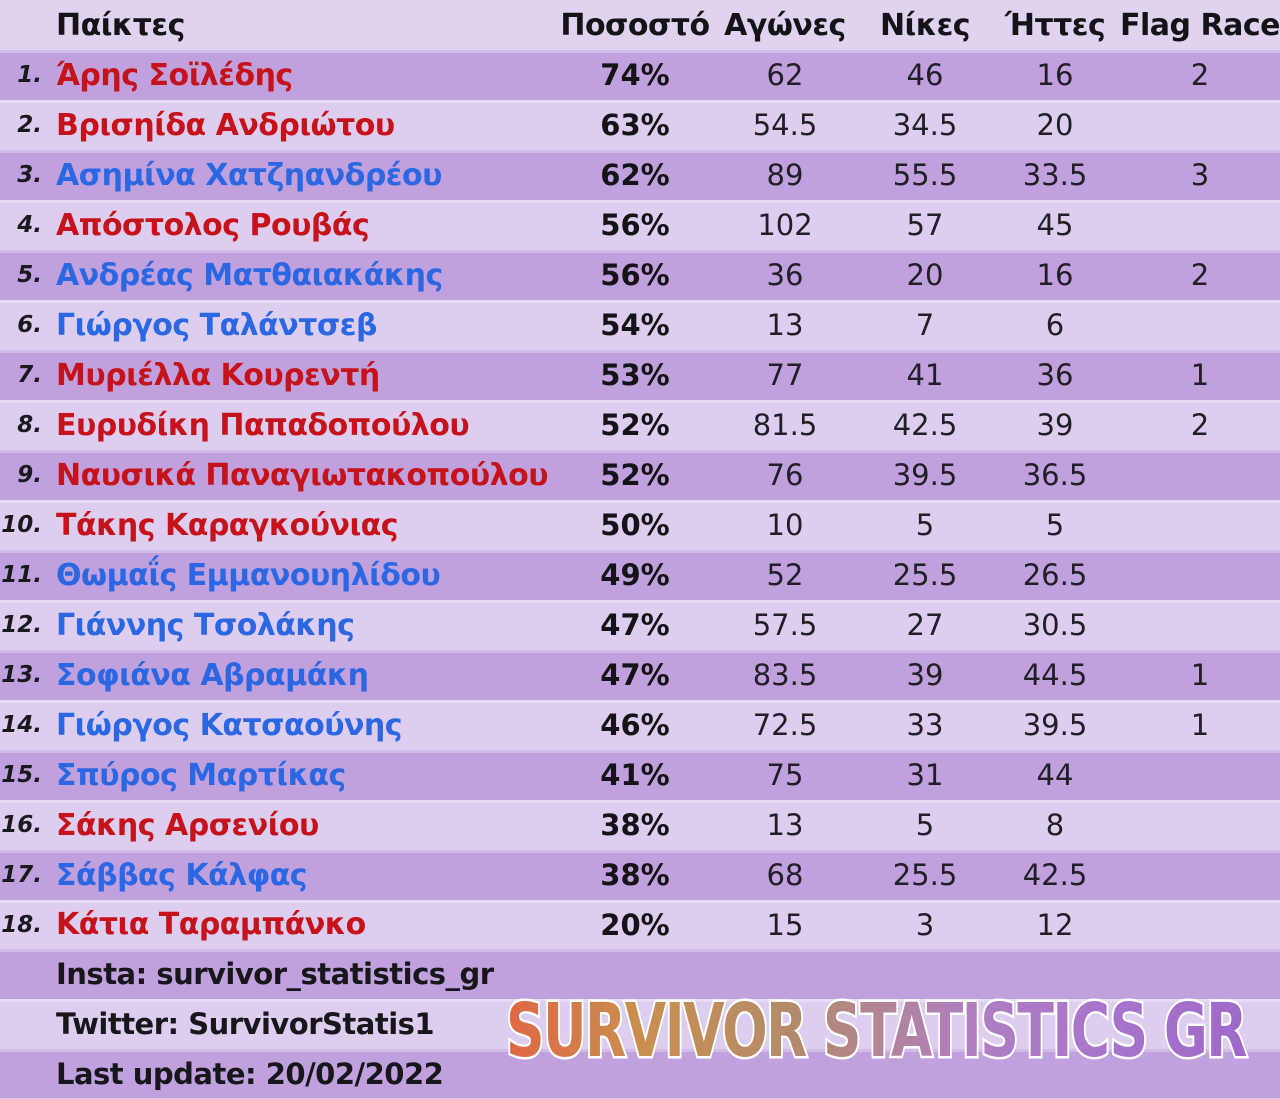  Describe the element at coordinates (1055, 25) in the screenshot. I see `losses-column-header: Ήττες` at that location.